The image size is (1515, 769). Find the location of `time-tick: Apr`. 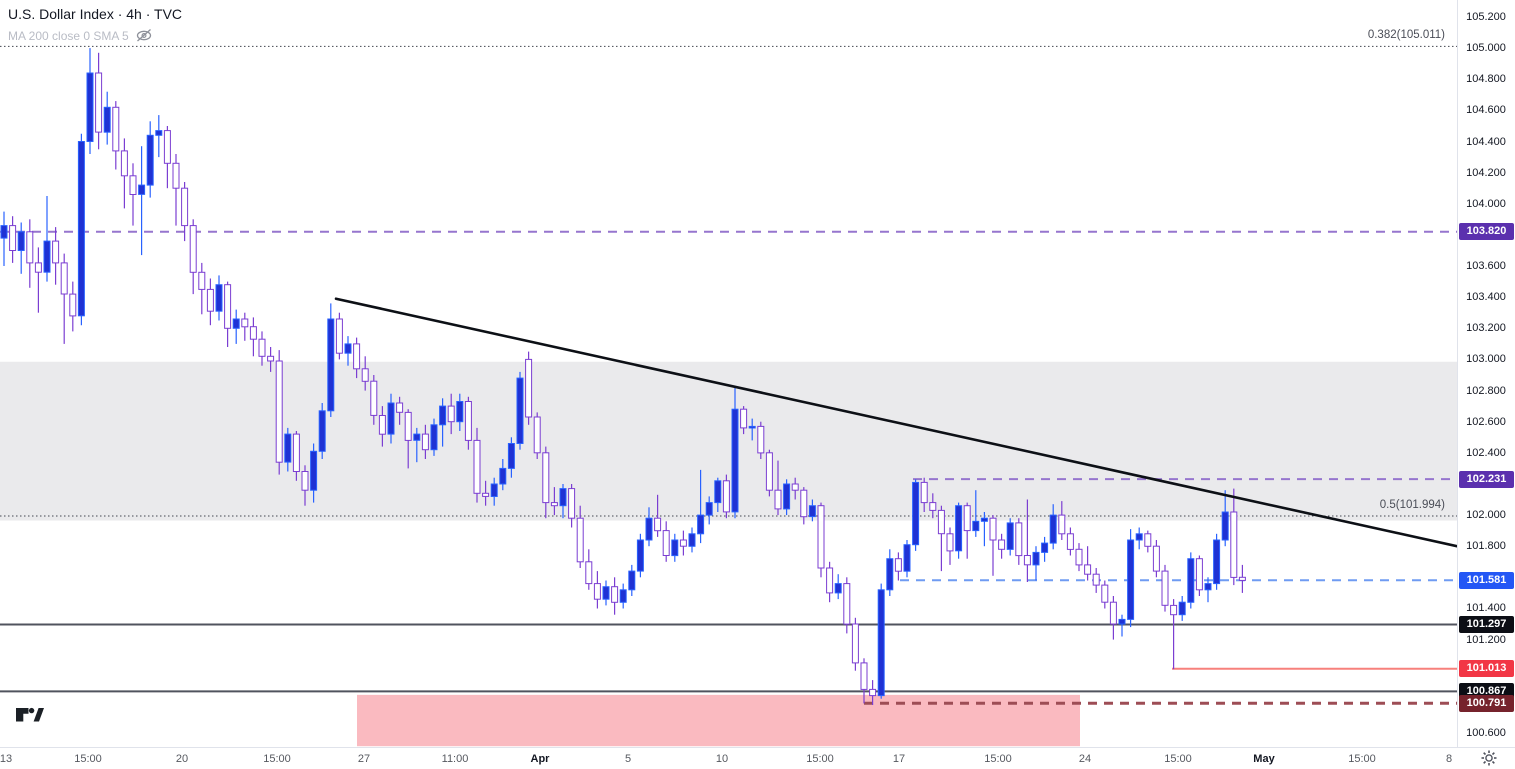

time-tick: Apr is located at coordinates (540, 759).